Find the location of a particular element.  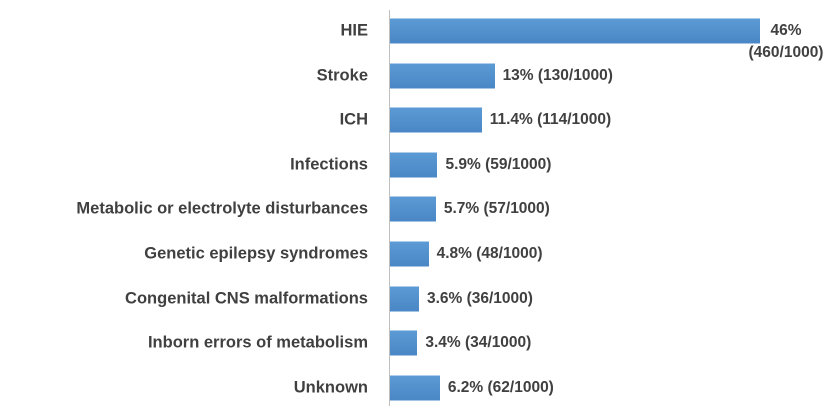

category-label: Inborn errors of metabolism is located at coordinates (257, 342).